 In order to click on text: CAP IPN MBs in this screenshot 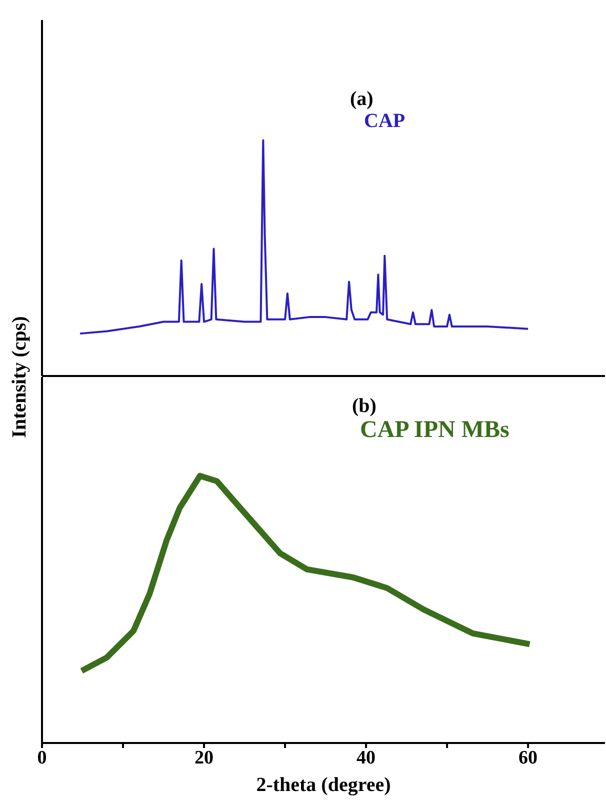, I will do `click(435, 430)`.